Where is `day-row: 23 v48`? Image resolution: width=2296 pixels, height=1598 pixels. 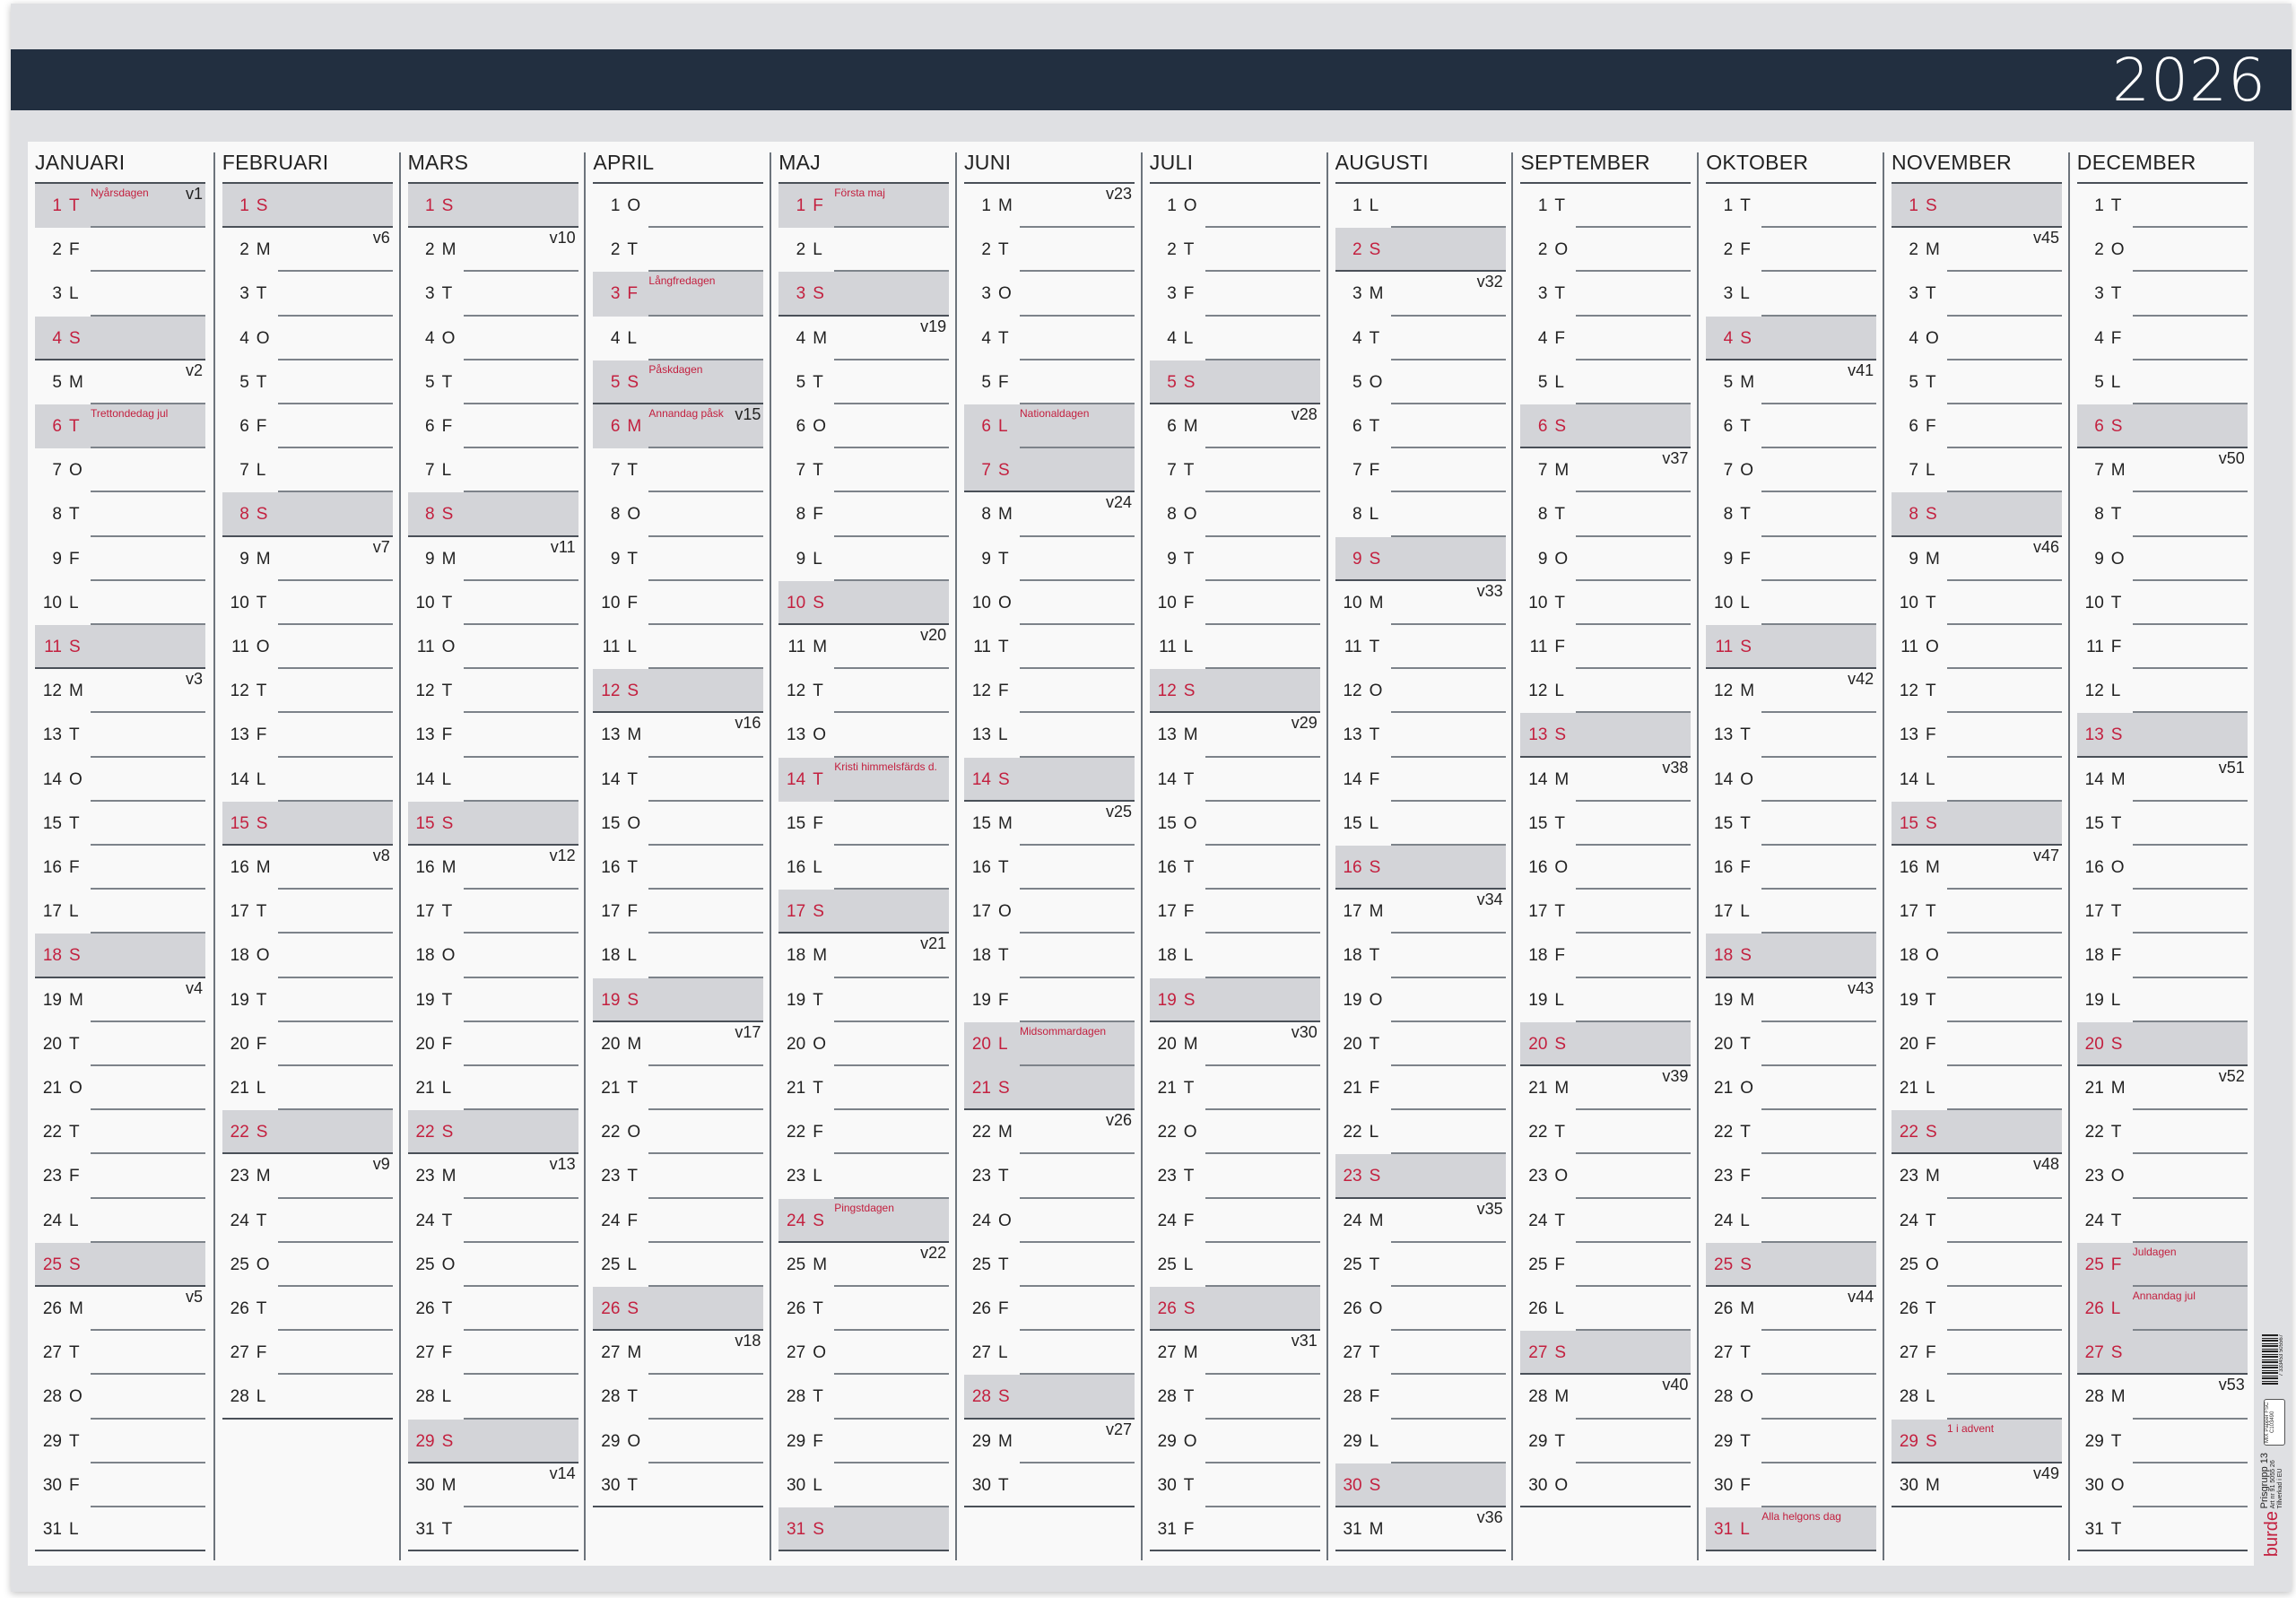 day-row: 23 v48 is located at coordinates (1977, 1176).